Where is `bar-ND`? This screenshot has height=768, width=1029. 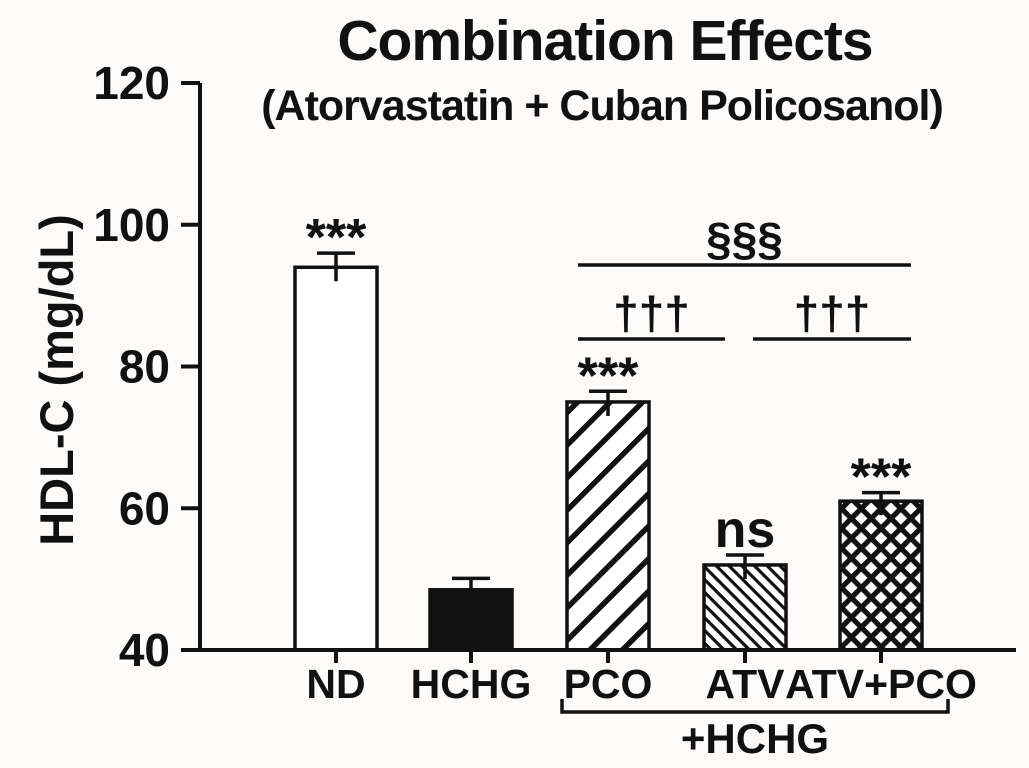 bar-ND is located at coordinates (336, 458).